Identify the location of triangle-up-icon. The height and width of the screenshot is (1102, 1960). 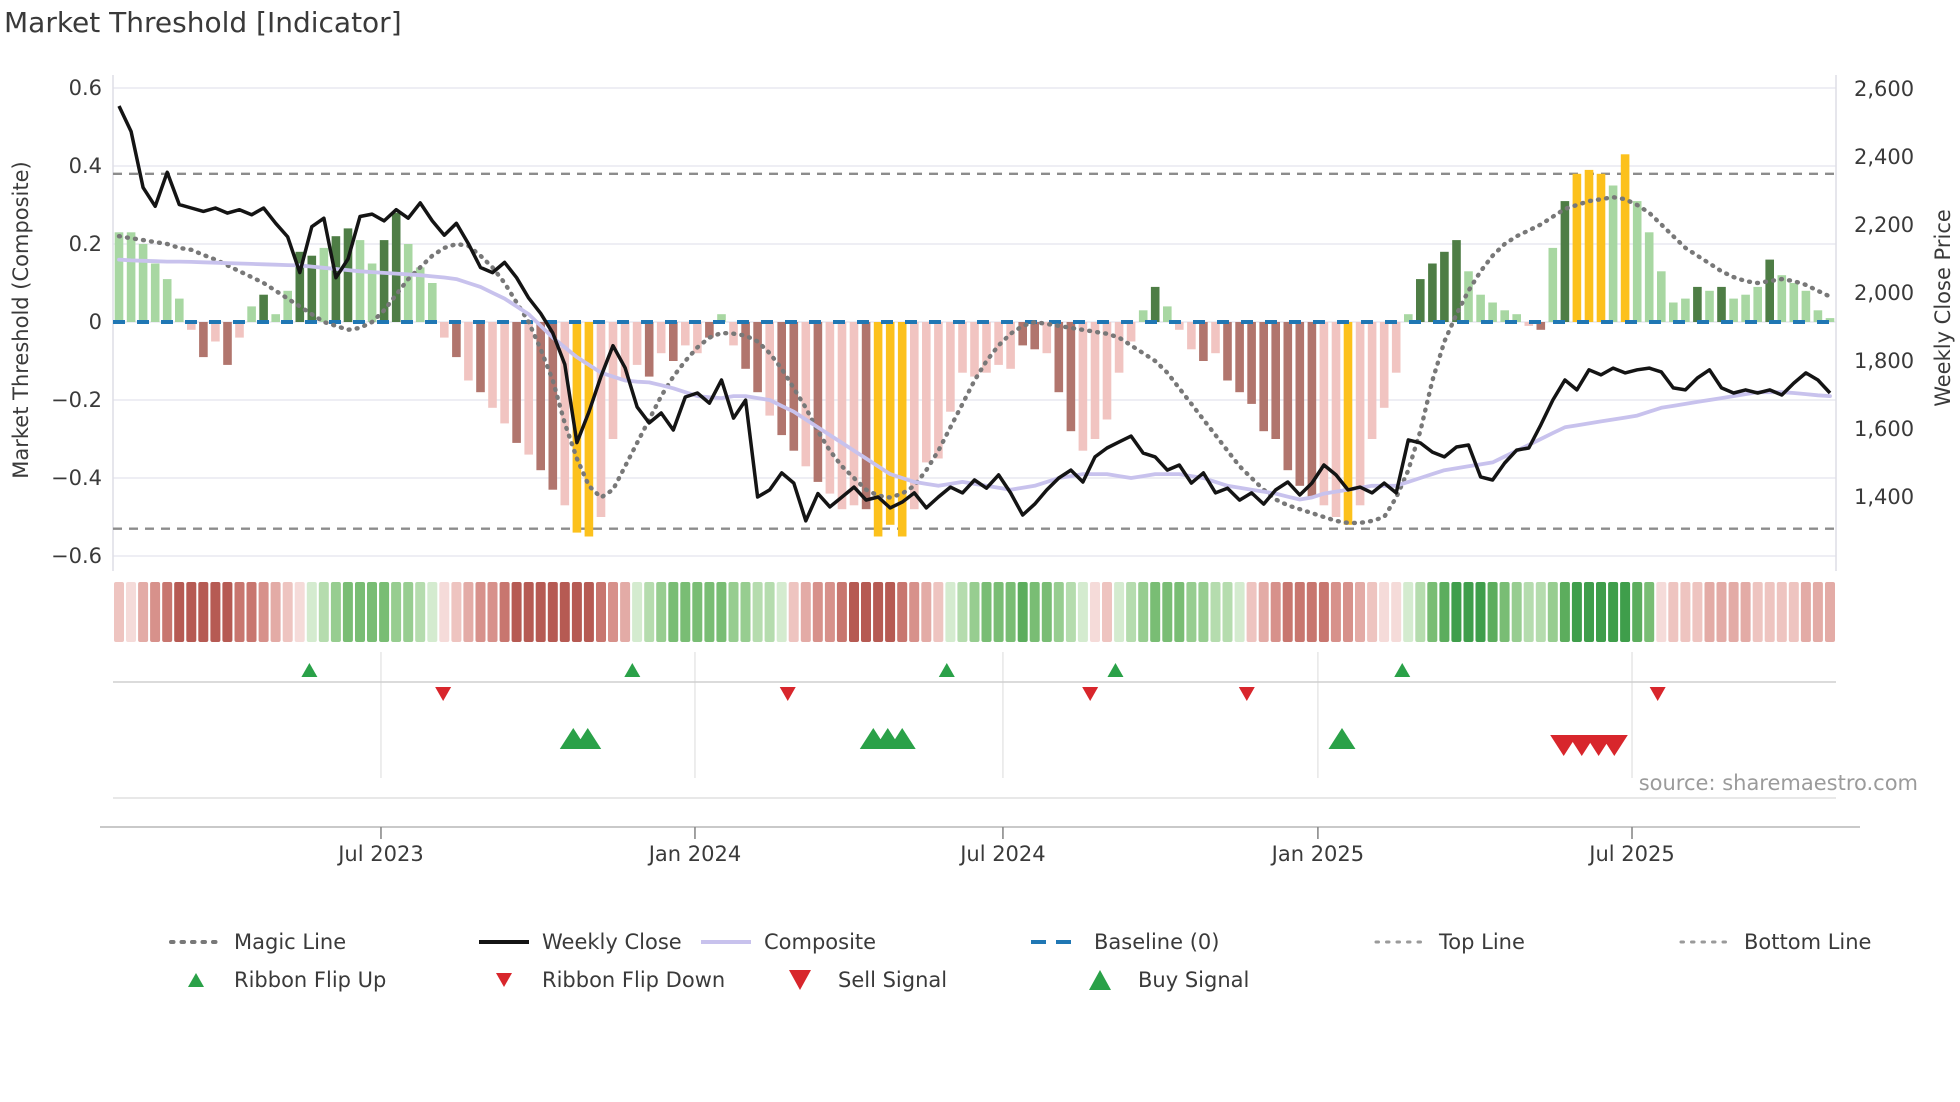
(1100, 980).